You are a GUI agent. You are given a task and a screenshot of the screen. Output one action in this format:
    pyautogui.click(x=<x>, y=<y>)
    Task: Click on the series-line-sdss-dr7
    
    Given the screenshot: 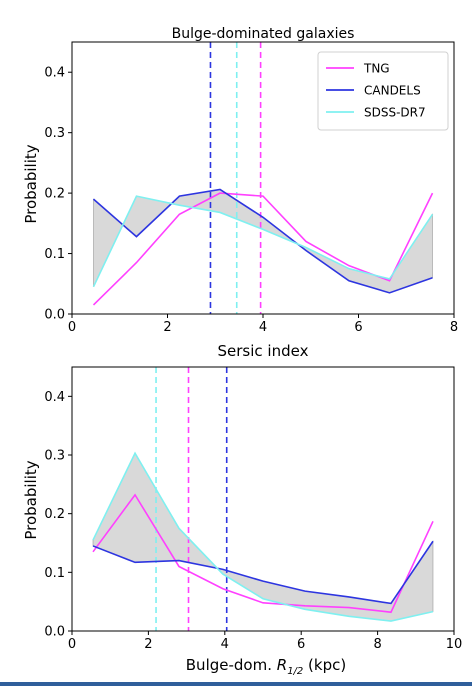 What is the action you would take?
    pyautogui.click(x=263, y=241)
    